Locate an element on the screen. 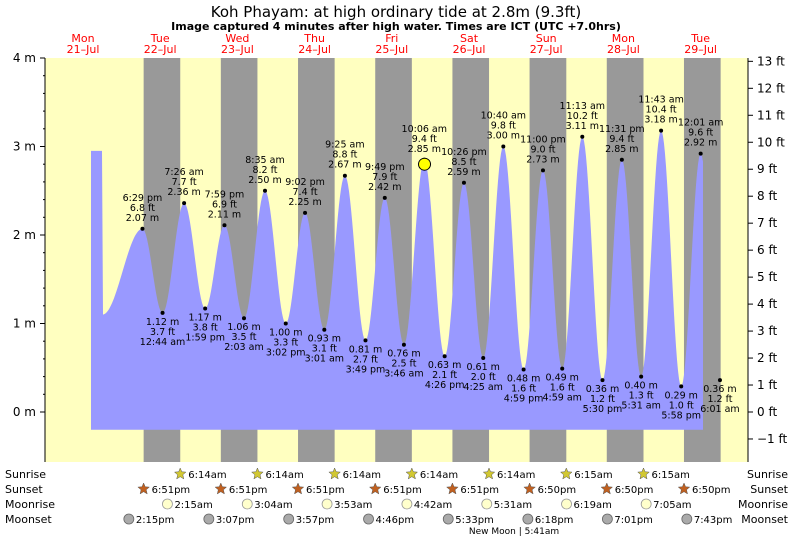 The image size is (793, 537). right-tick-label: 11 ft is located at coordinates (771, 115).